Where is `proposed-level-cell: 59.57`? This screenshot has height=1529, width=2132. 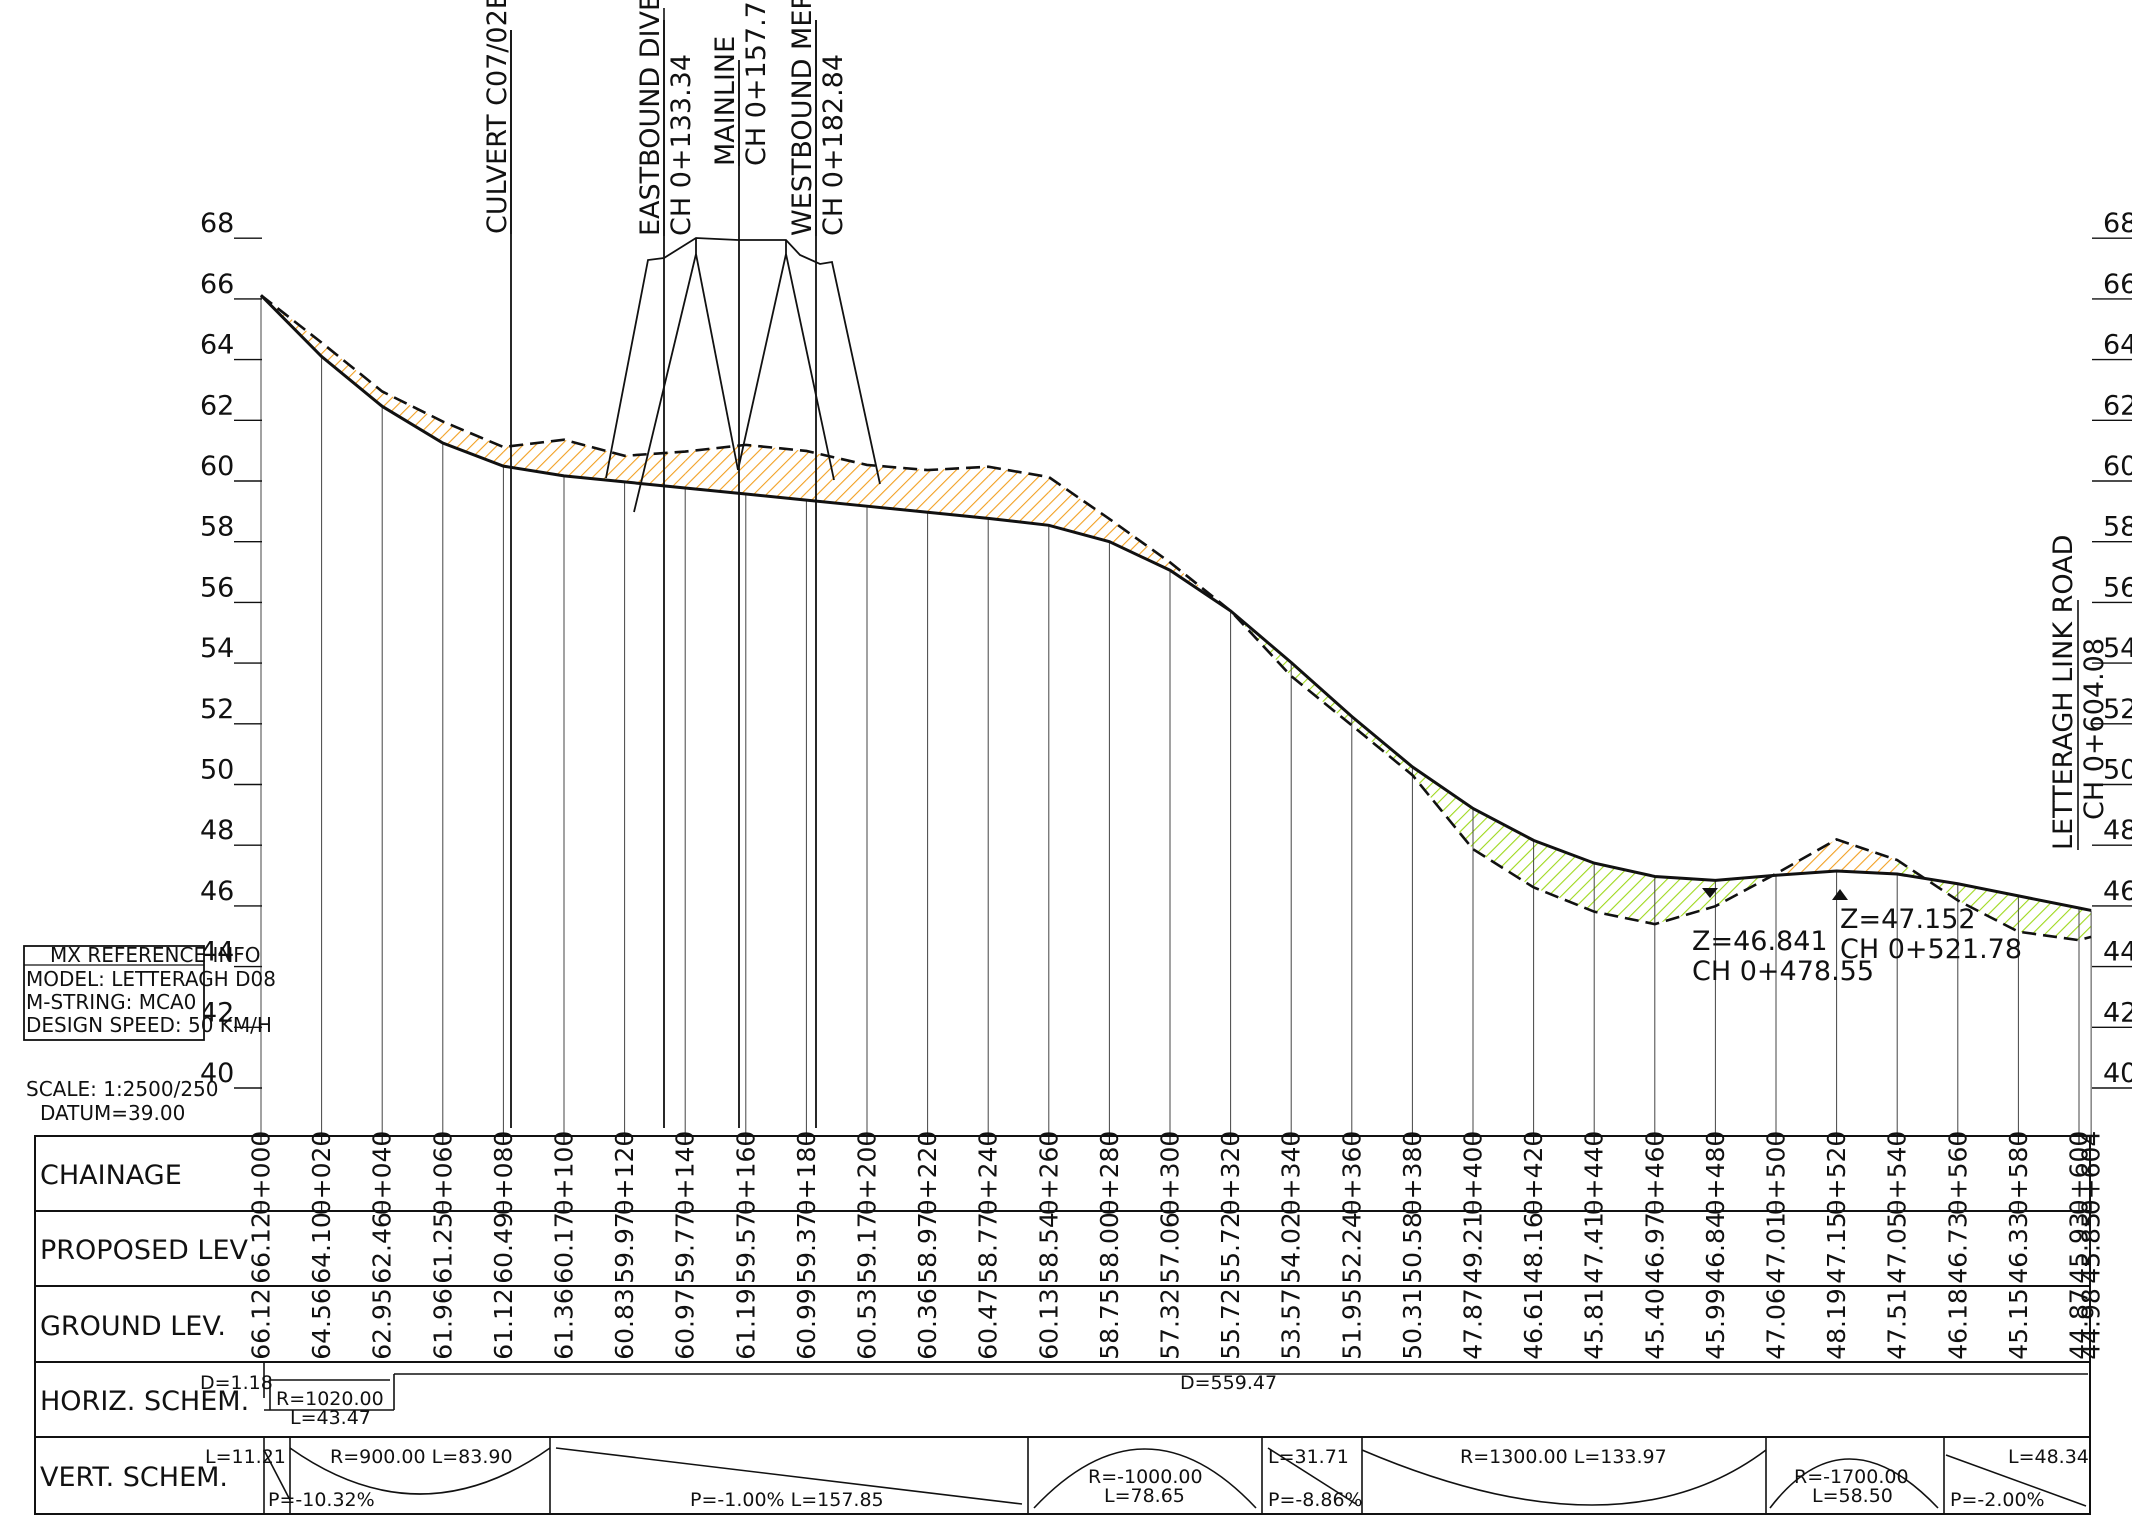
proposed-level-cell: 59.57 is located at coordinates (745, 1248).